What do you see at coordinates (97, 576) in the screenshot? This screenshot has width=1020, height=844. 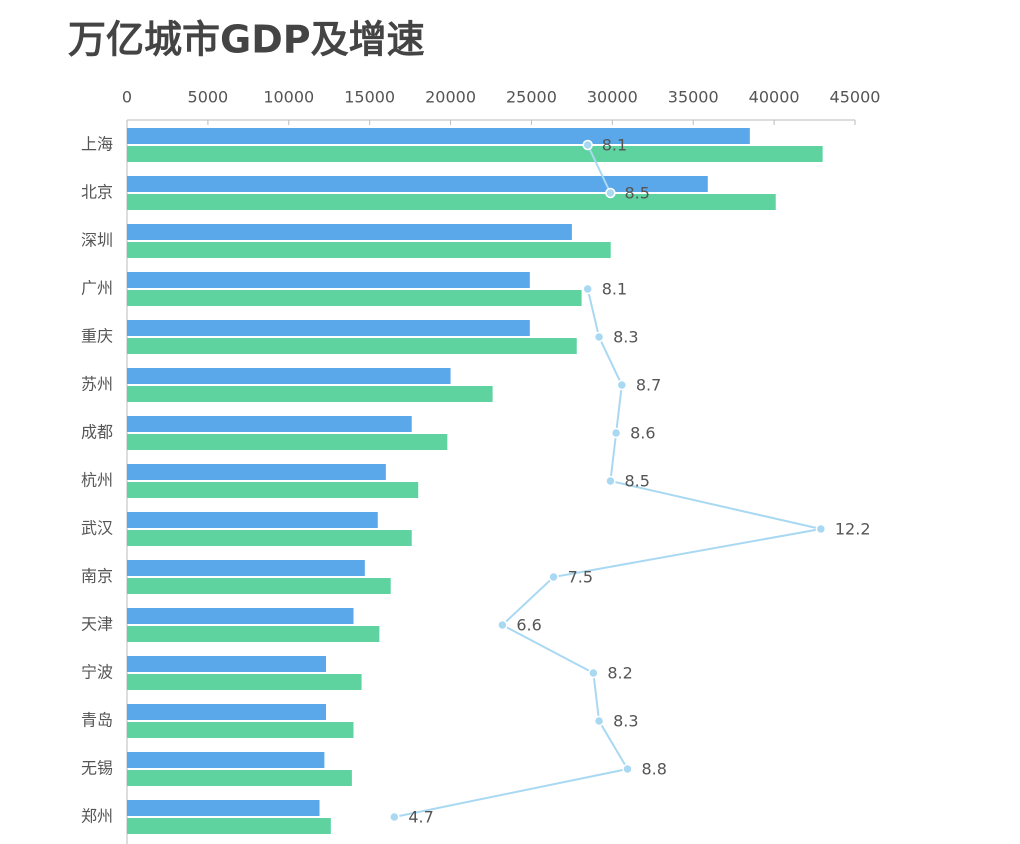 I see `y-tick-label: 南京` at bounding box center [97, 576].